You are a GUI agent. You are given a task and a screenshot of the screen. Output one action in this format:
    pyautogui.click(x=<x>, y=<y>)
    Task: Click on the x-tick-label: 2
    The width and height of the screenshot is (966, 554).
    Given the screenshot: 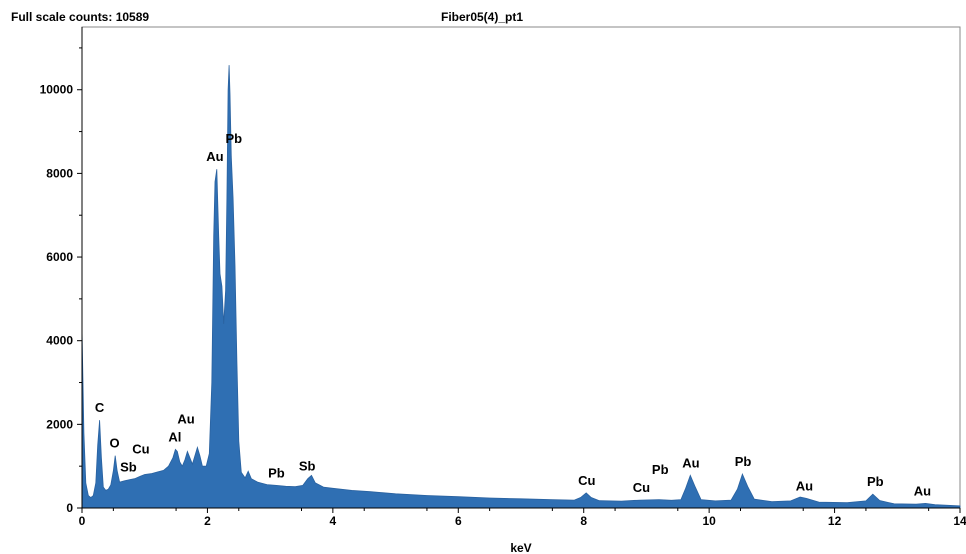 What is the action you would take?
    pyautogui.click(x=207, y=521)
    